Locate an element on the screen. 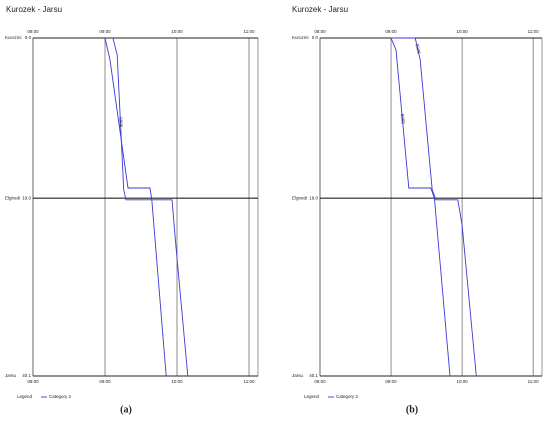 This screenshot has height=425, width=550. caption: (b) is located at coordinates (412, 409).